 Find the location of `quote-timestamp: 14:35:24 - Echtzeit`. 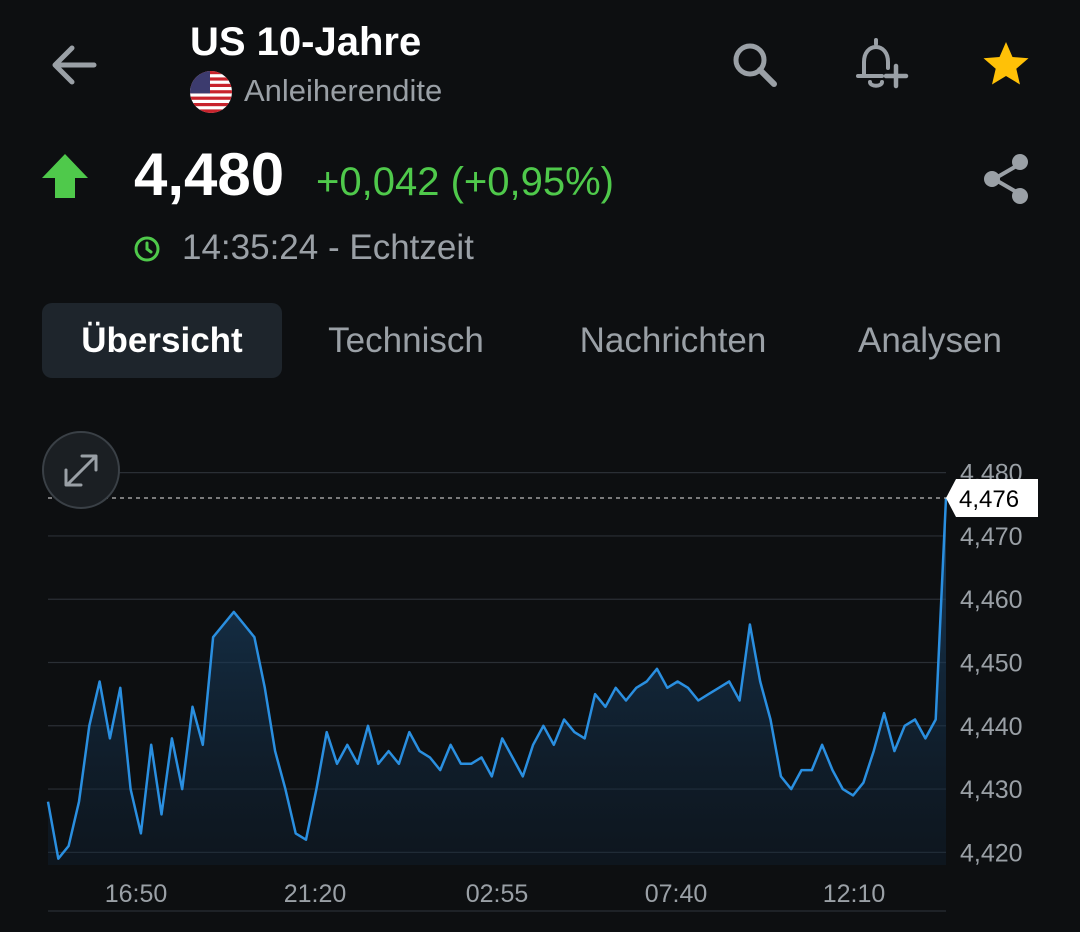

quote-timestamp: 14:35:24 - Echtzeit is located at coordinates (328, 247).